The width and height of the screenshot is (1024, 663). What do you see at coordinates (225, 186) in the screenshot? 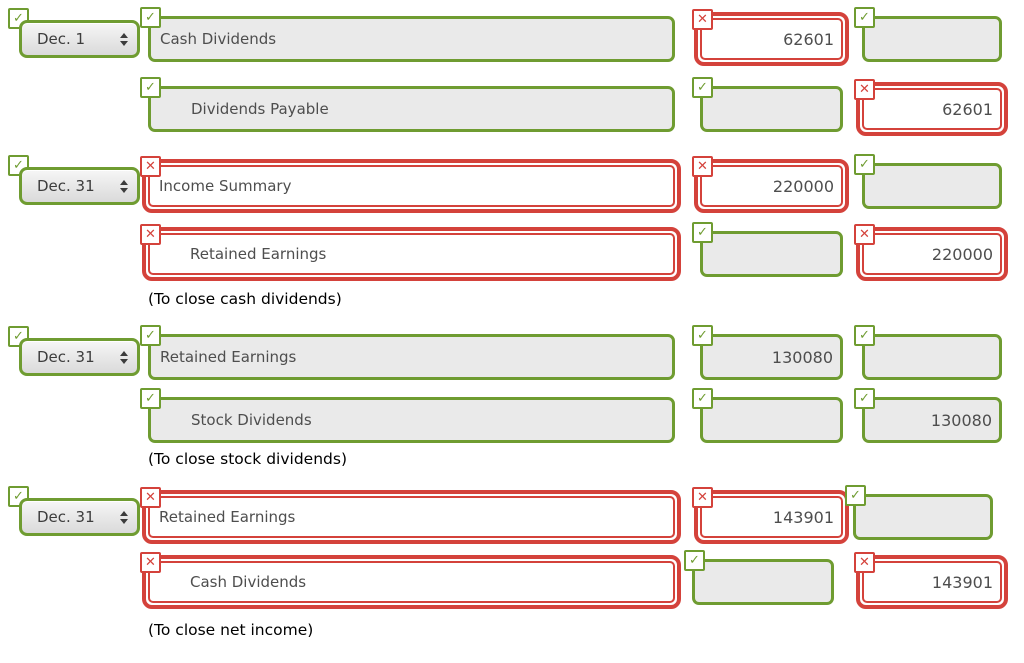
I see `account-input-value: Income Summary` at bounding box center [225, 186].